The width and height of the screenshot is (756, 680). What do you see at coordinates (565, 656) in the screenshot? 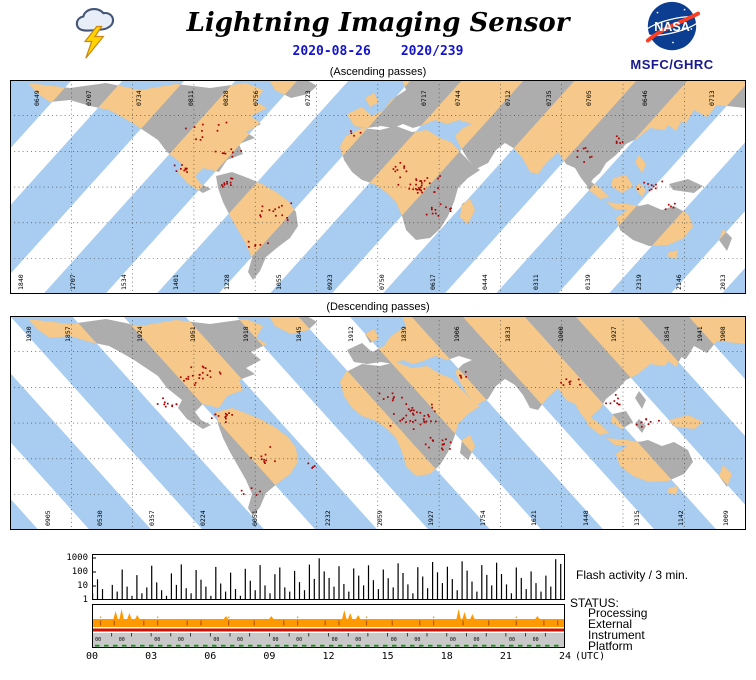
I see `time-tick-24: 24` at bounding box center [565, 656].